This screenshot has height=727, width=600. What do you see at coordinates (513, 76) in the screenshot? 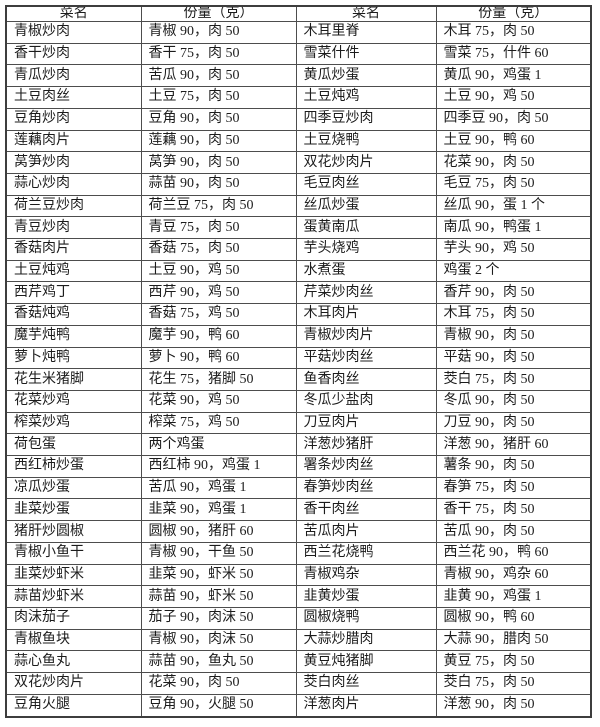
I see `portion-cell: 黄瓜 90，鸡蛋 1` at bounding box center [513, 76].